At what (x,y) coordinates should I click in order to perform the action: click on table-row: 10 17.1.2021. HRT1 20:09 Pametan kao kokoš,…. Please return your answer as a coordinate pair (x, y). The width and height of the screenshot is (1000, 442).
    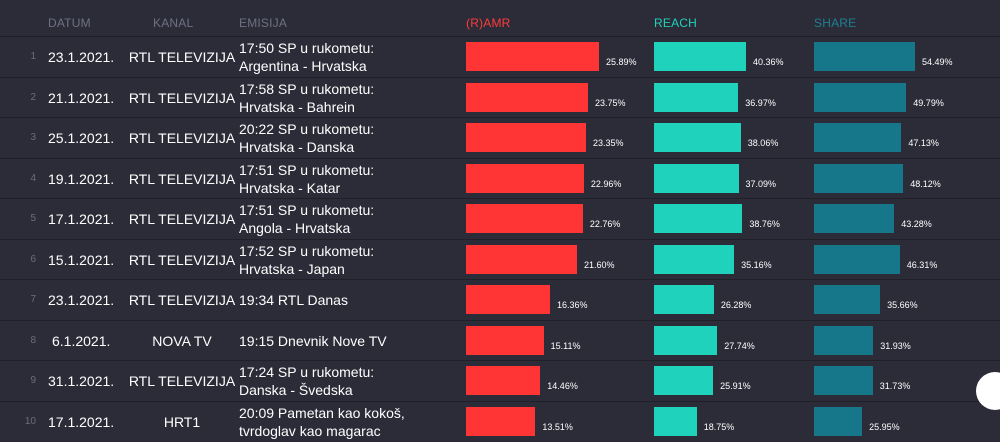
    Looking at the image, I should click on (500, 420).